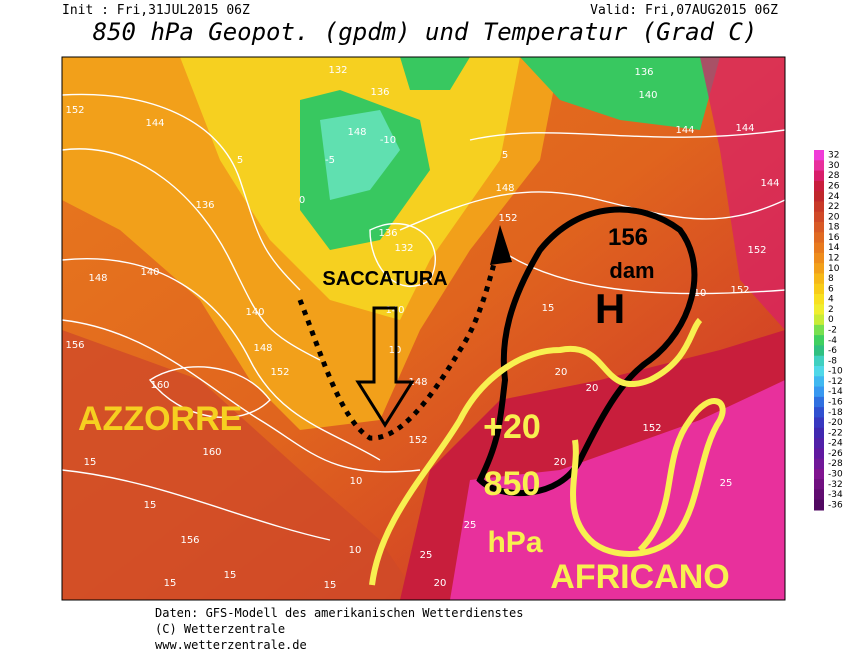 This screenshot has width=850, height=657. What do you see at coordinates (330, 160) in the screenshot?
I see `contour-label: -5` at bounding box center [330, 160].